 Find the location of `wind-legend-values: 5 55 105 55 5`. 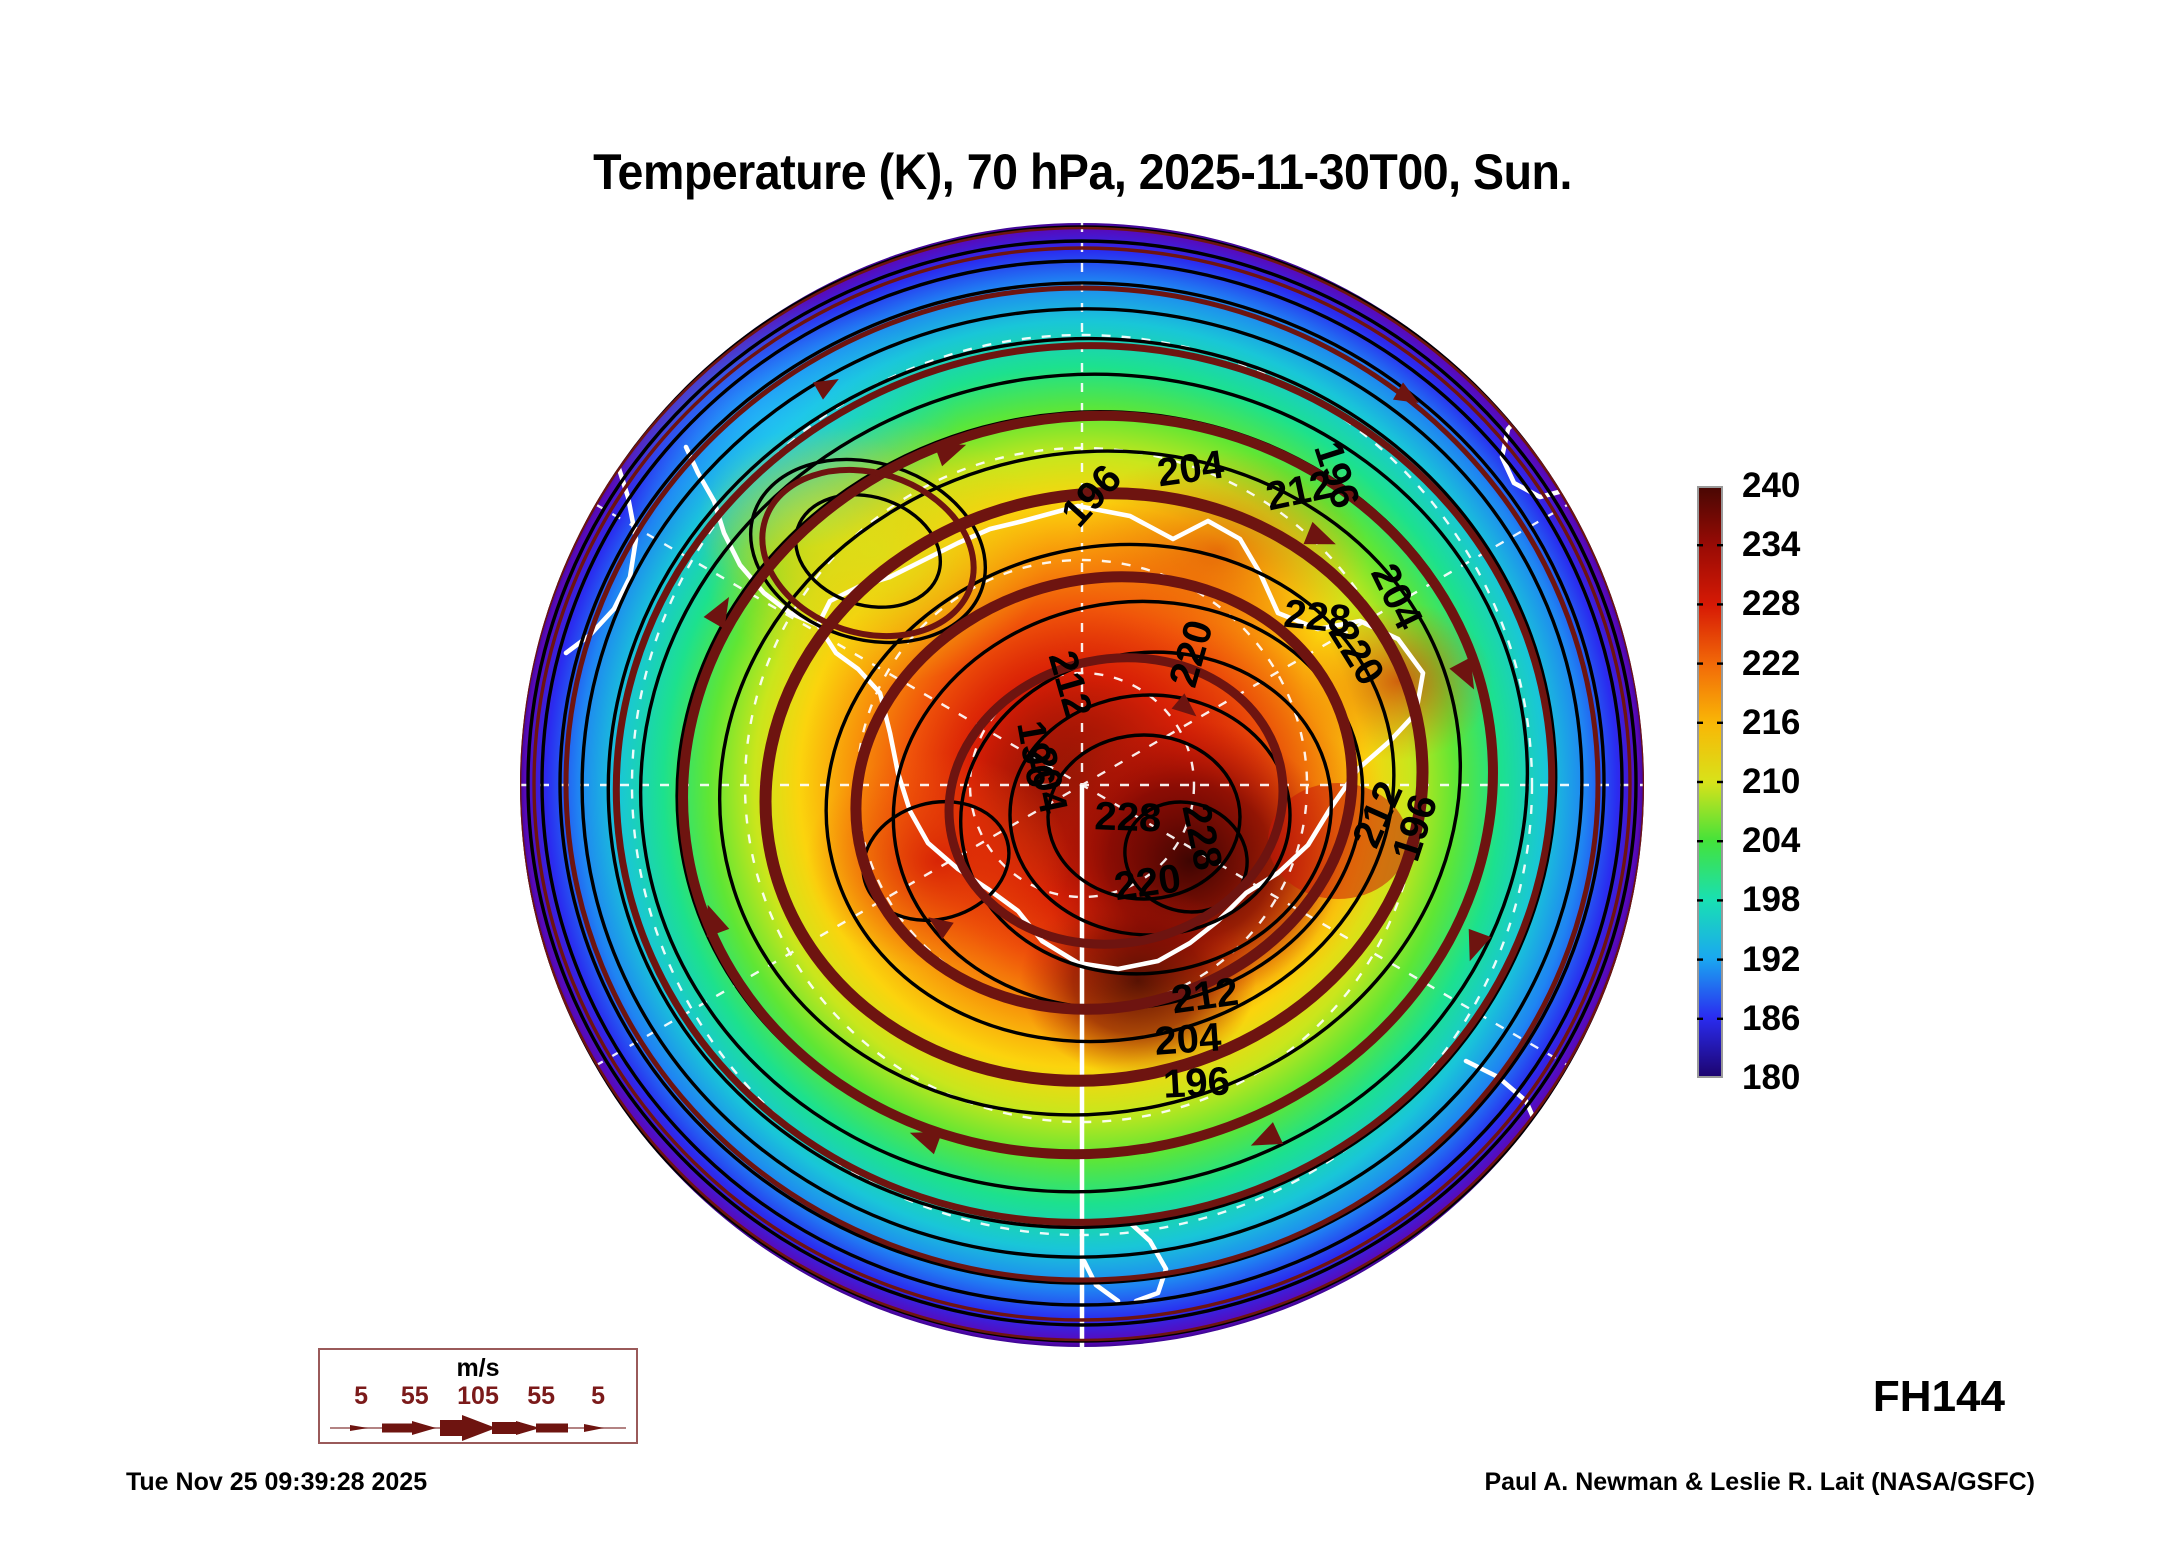

wind-legend-values: 5 55 105 55 5 is located at coordinates (478, 1396).